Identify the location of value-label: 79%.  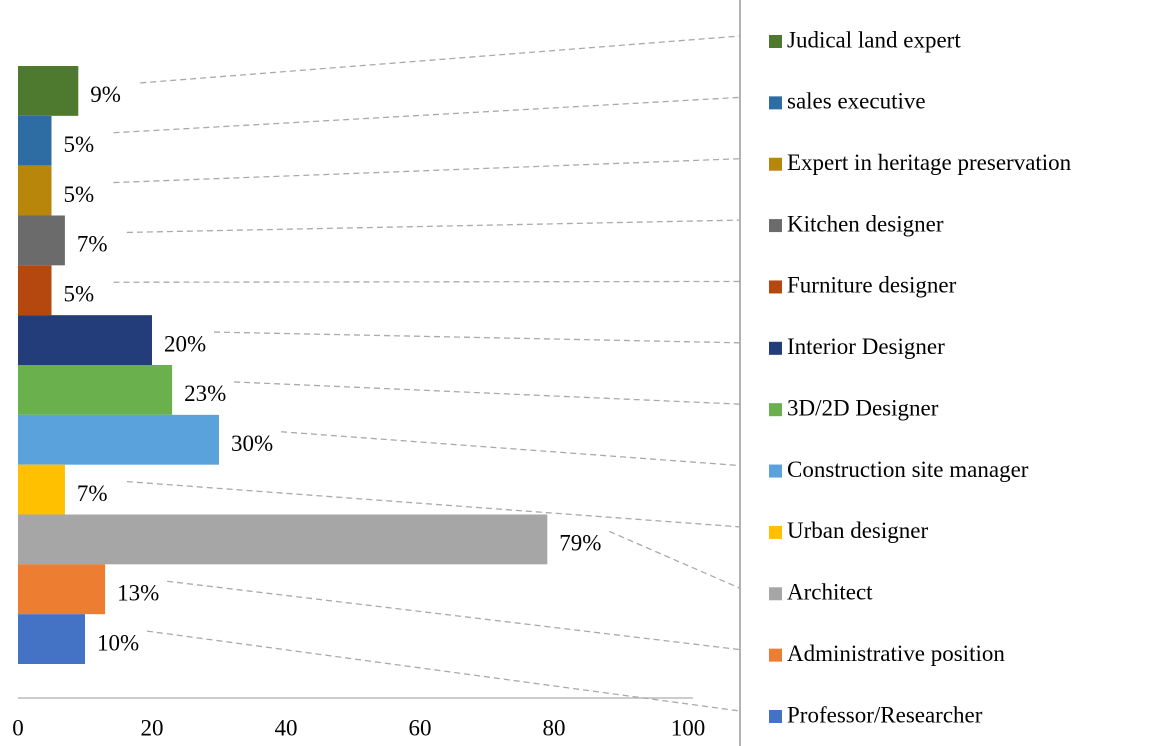
(580, 543).